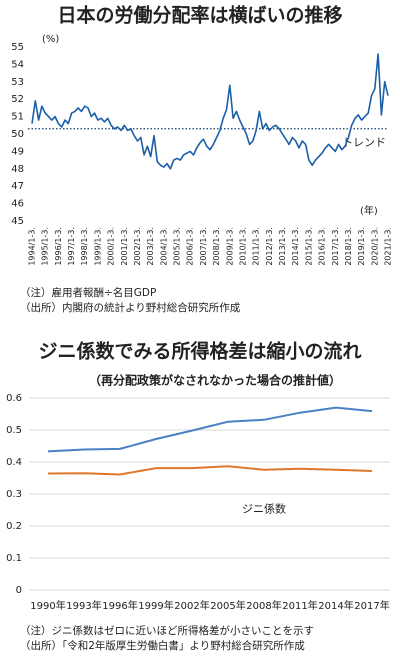 The width and height of the screenshot is (400, 660). I want to click on y-tick-label: 53, so click(17, 82).